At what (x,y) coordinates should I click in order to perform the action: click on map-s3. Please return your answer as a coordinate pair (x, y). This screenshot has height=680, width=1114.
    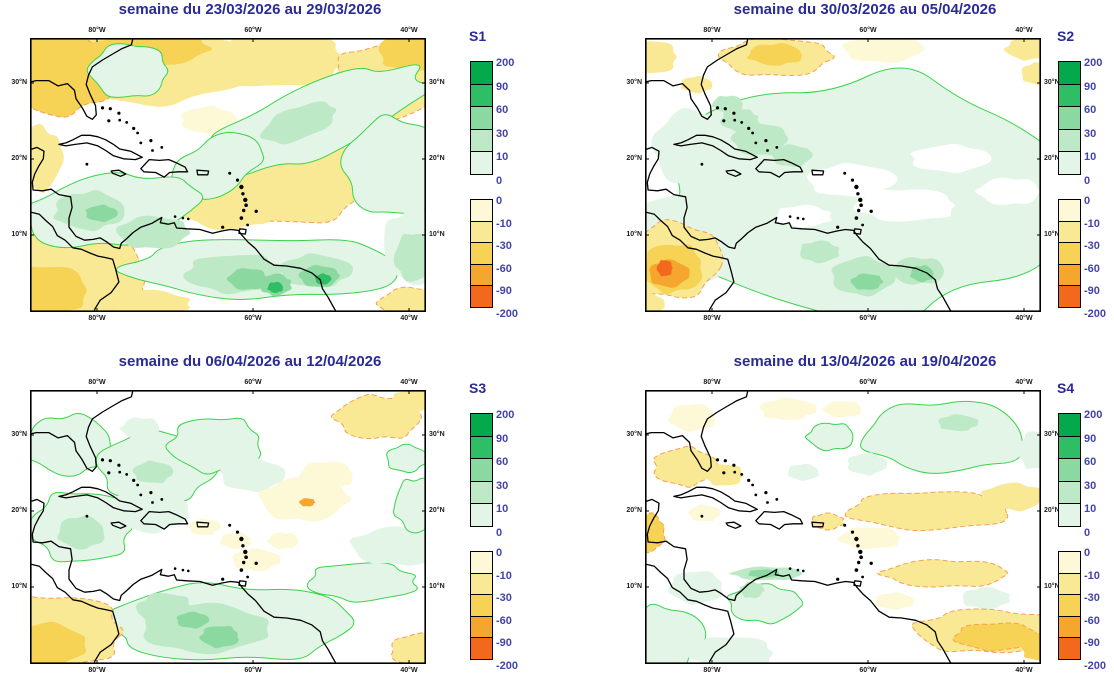
    Looking at the image, I should click on (228, 527).